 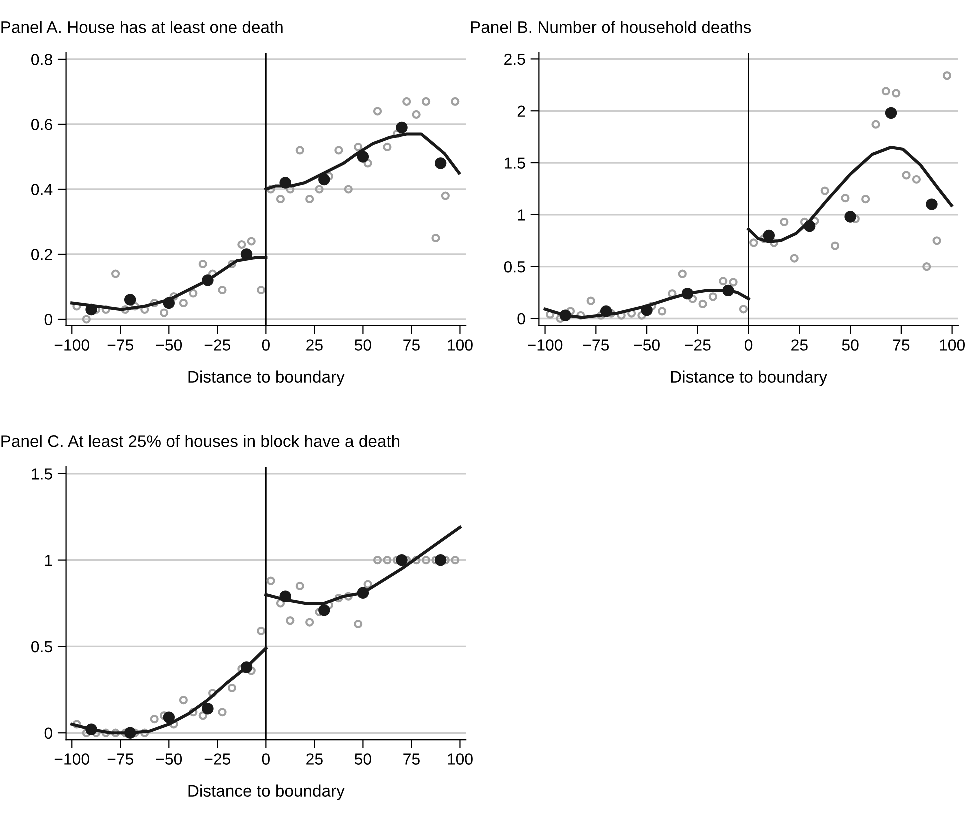 What do you see at coordinates (201, 441) in the screenshot?
I see `chart-title: Panel C. At least 25% of houses in block have a death` at bounding box center [201, 441].